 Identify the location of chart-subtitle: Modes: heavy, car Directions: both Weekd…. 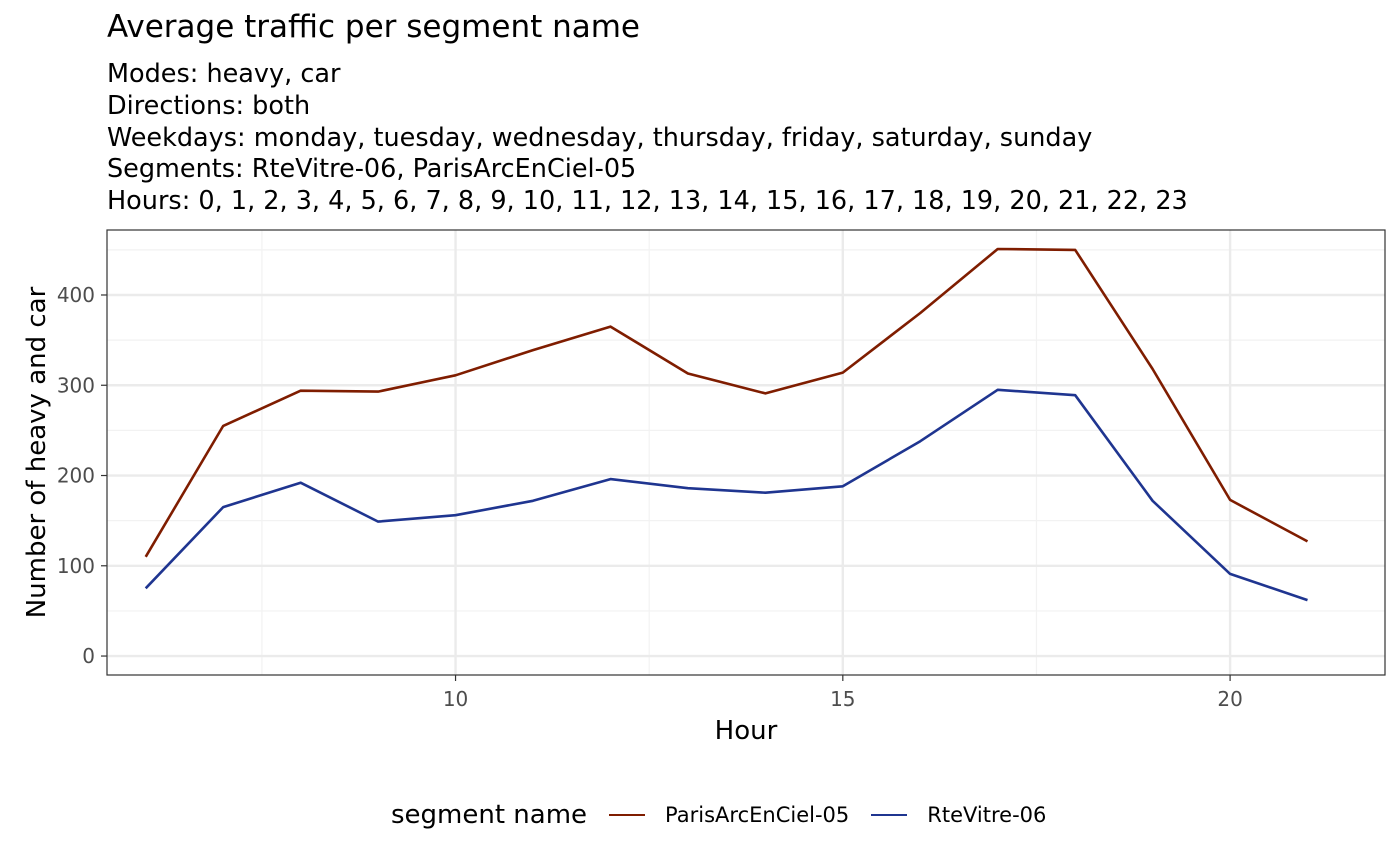
(647, 138).